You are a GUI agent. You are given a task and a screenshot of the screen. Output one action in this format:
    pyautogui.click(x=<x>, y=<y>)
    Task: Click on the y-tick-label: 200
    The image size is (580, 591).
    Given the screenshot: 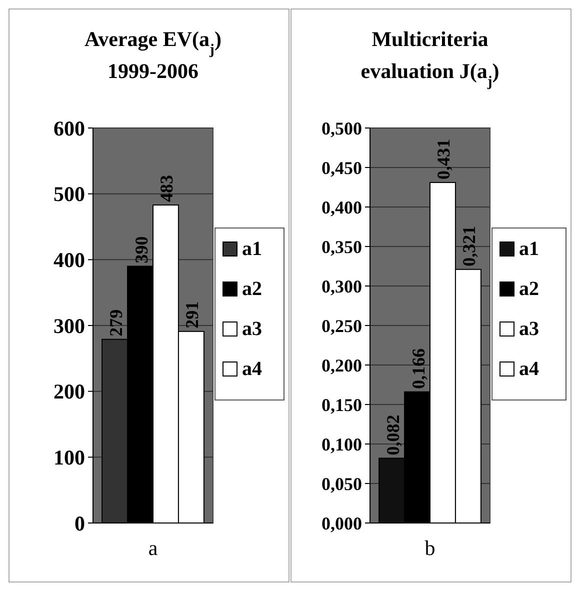 What is the action you would take?
    pyautogui.click(x=69, y=392)
    